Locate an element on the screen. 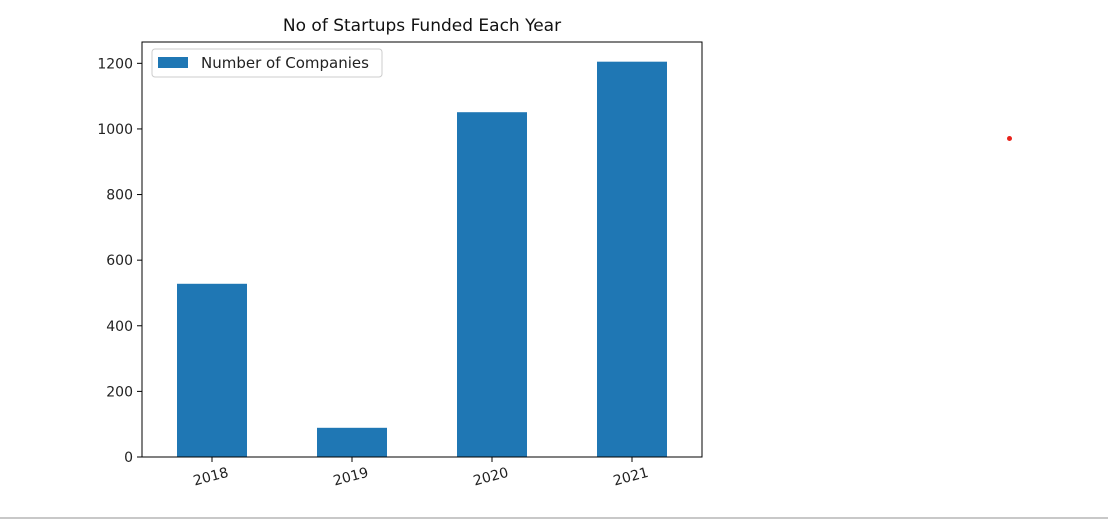 The height and width of the screenshot is (520, 1108). bar-2019 is located at coordinates (352, 442).